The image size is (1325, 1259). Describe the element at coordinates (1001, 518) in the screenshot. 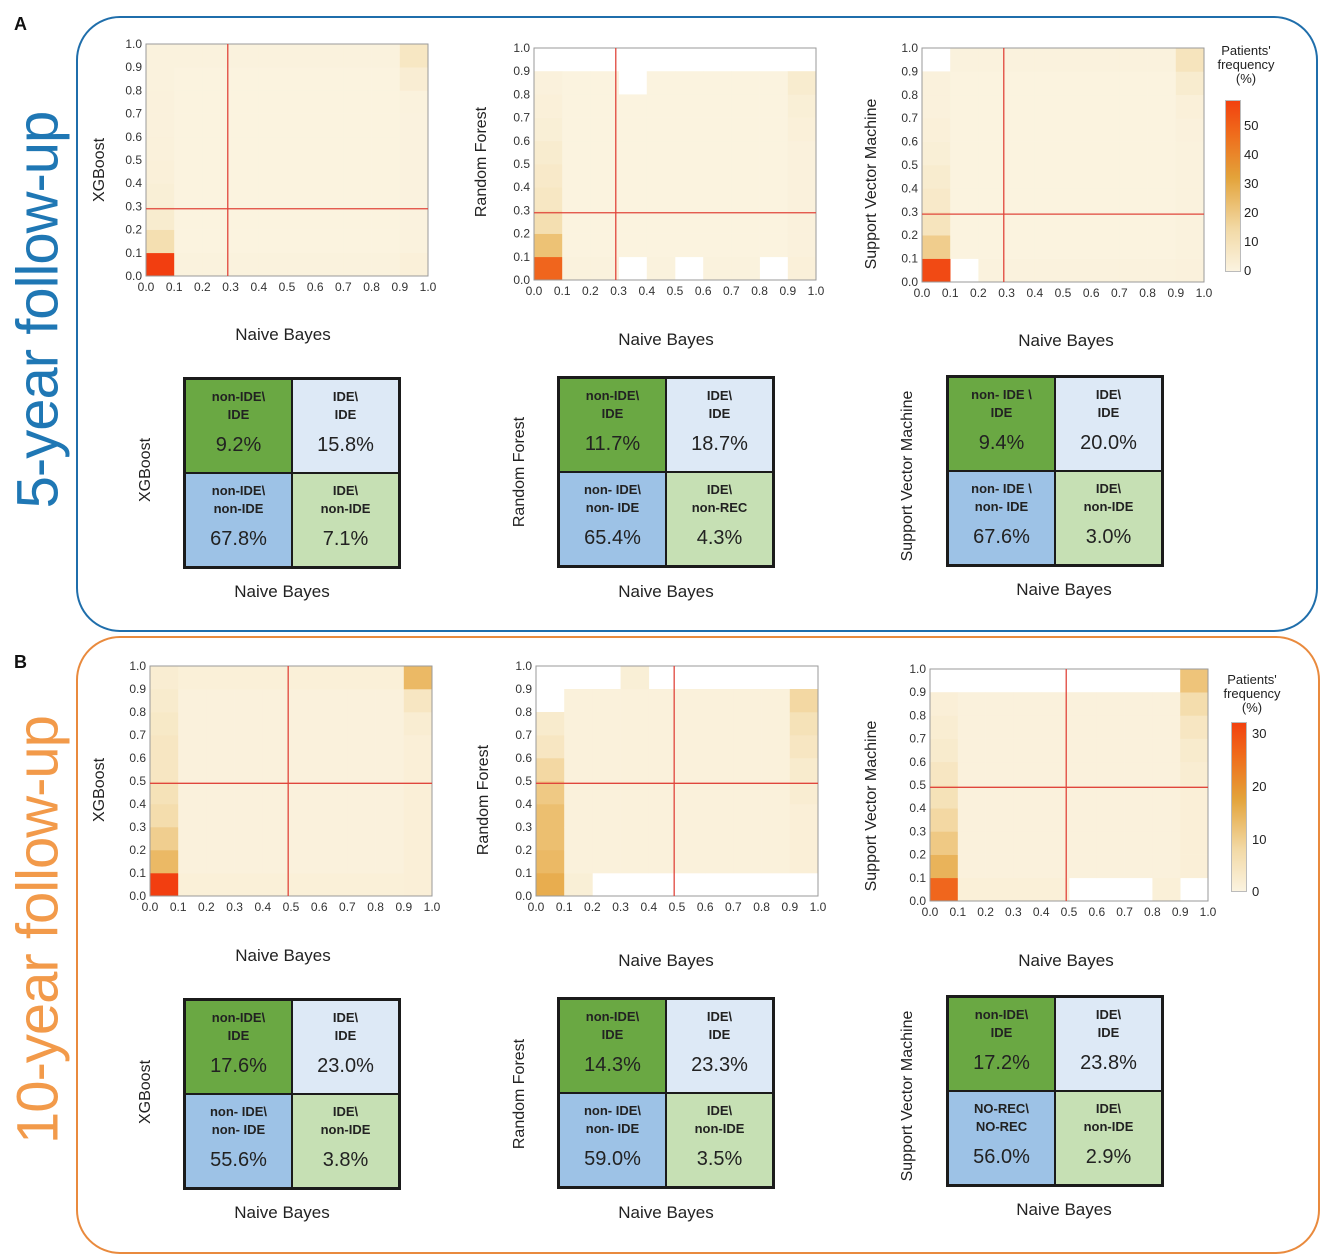

I see `matrix-cell: non- IDE \ non- IDE 67.6%` at that location.